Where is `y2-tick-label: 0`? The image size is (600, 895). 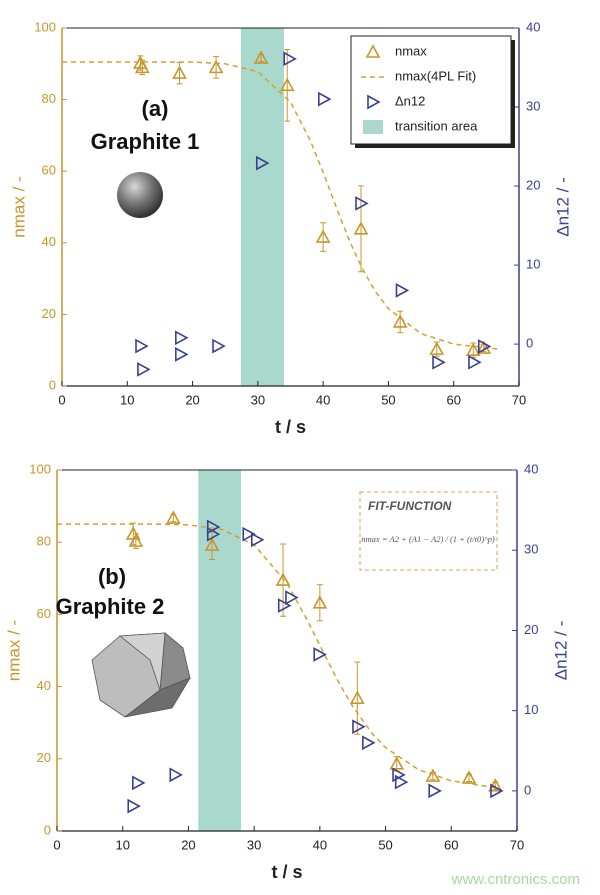 y2-tick-label: 0 is located at coordinates (529, 343).